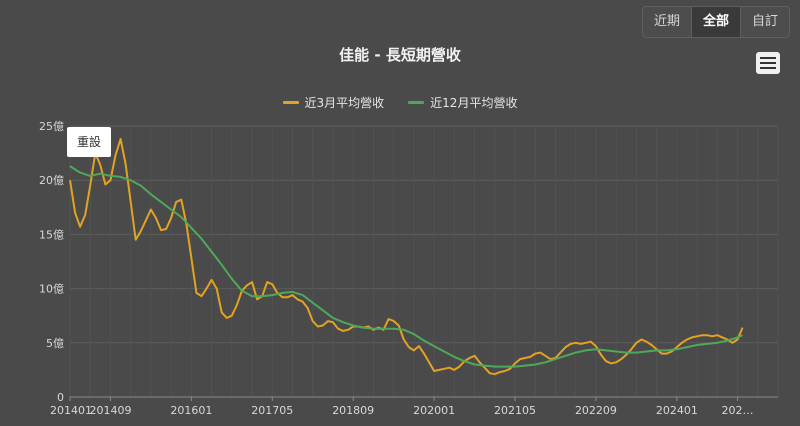 Image resolution: width=800 pixels, height=426 pixels. What do you see at coordinates (768, 63) in the screenshot?
I see `hamburger-menu-icon` at bounding box center [768, 63].